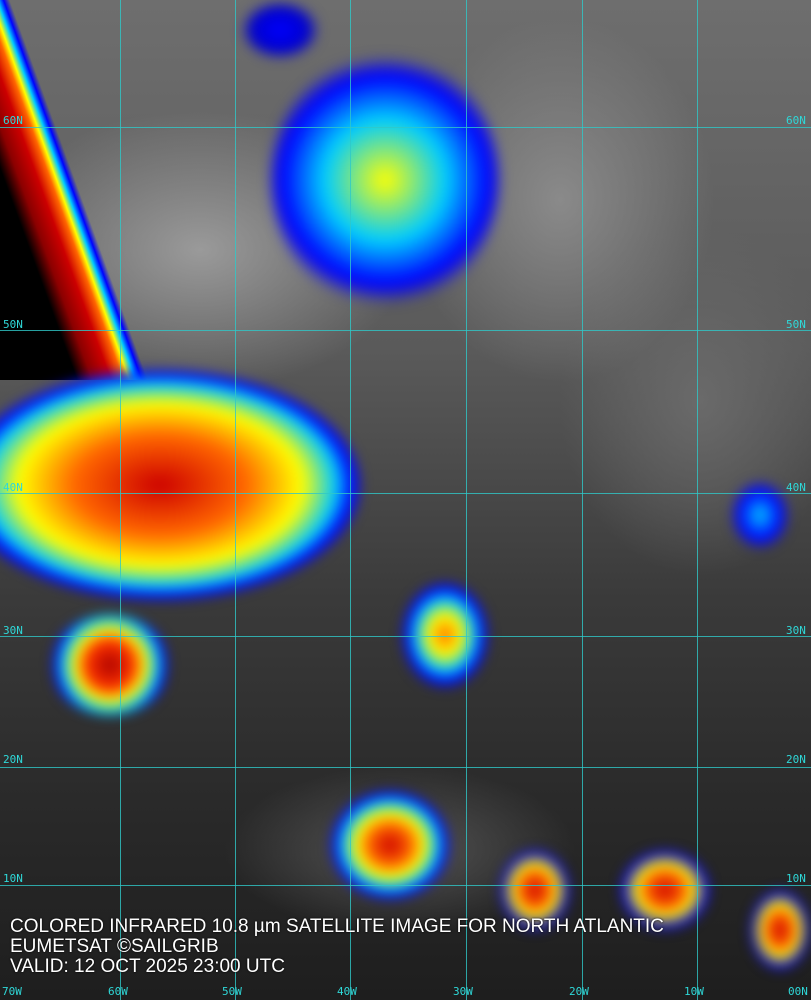 The height and width of the screenshot is (1000, 811). Describe the element at coordinates (280, 30) in the screenshot. I see `cloud-greenland` at that location.